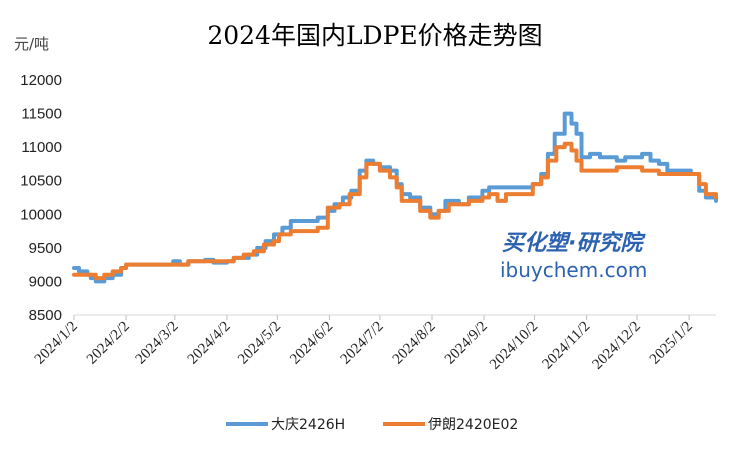  Describe the element at coordinates (617, 346) in the screenshot. I see `x-tick-label: 2024/12/2` at that location.